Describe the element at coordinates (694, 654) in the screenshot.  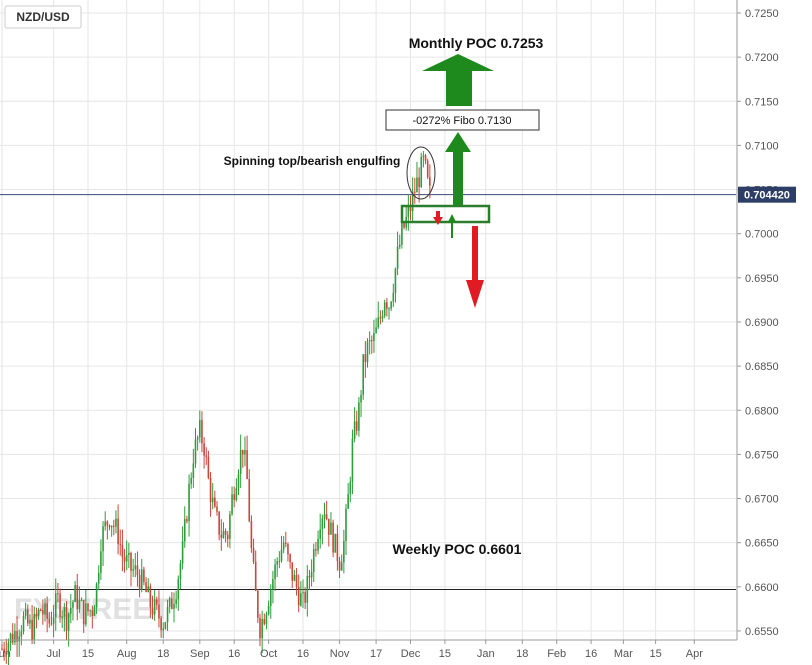
I see `x-tick-label: Apr` at that location.